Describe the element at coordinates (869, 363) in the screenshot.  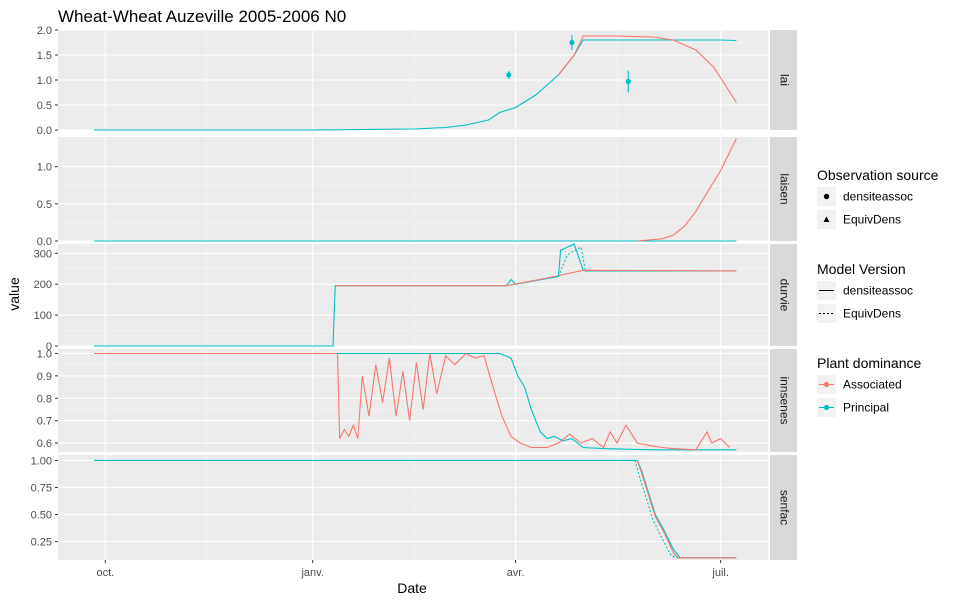
I see `legend-title: Plant dominance` at that location.